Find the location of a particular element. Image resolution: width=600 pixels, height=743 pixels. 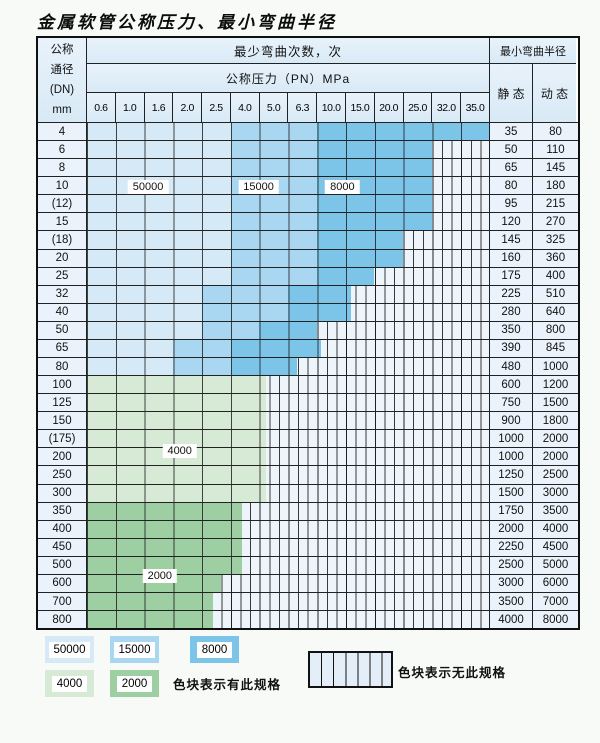

static-radius-cell: 35 is located at coordinates (511, 132).